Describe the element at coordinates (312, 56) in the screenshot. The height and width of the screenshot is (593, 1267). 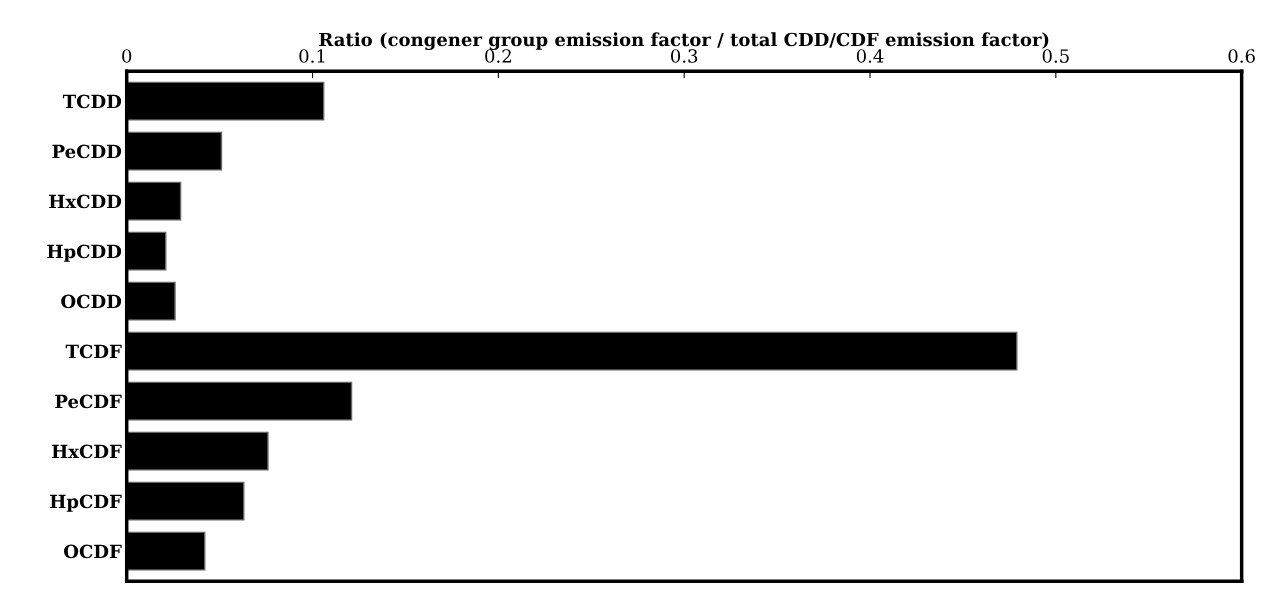
I see `x-tick-label: 0.1` at that location.